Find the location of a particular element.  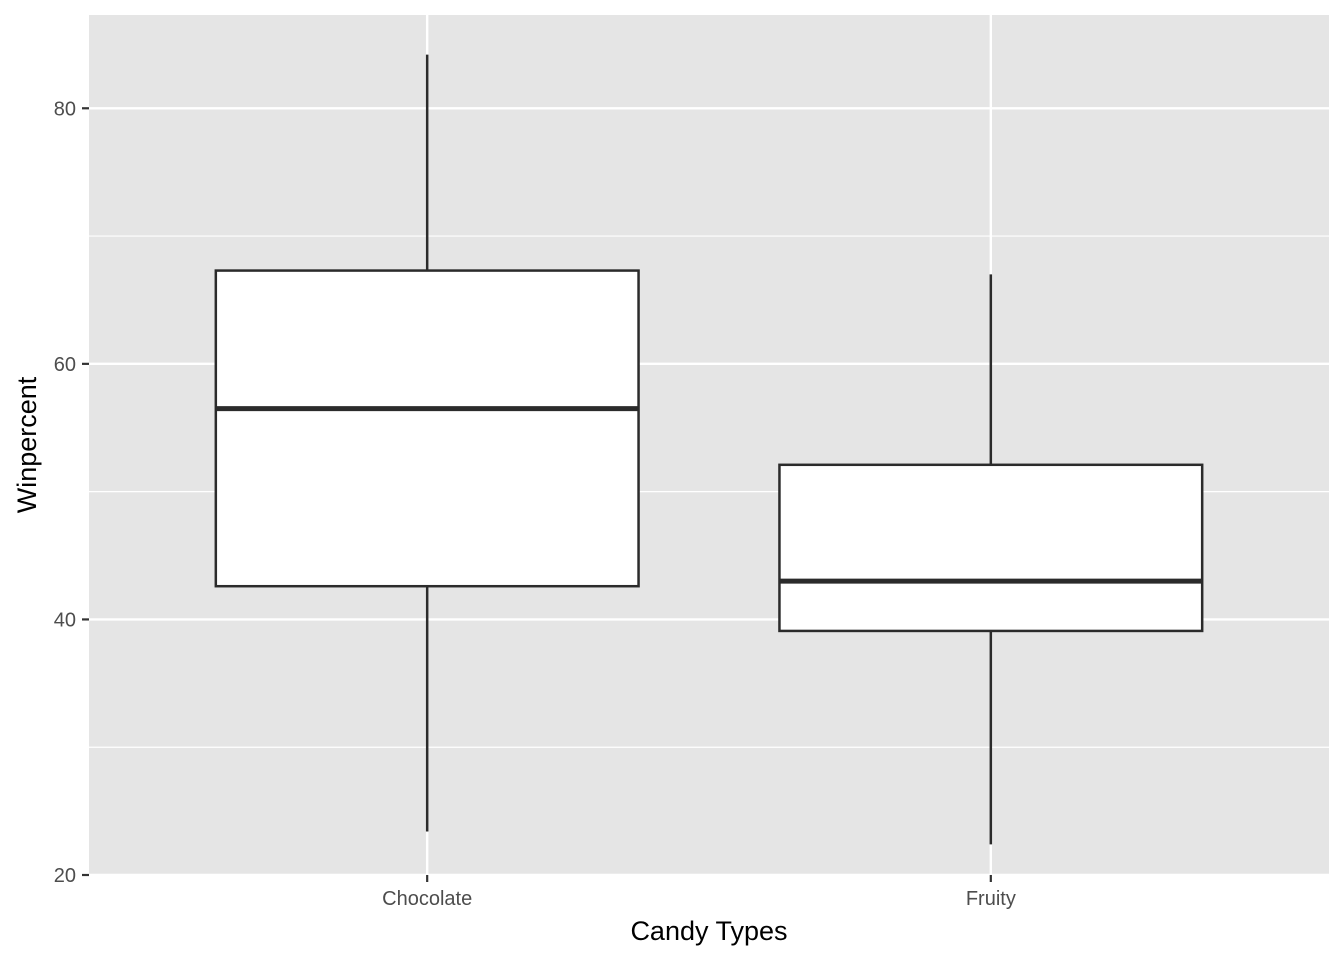

x-tick-label: Chocolate is located at coordinates (427, 899).